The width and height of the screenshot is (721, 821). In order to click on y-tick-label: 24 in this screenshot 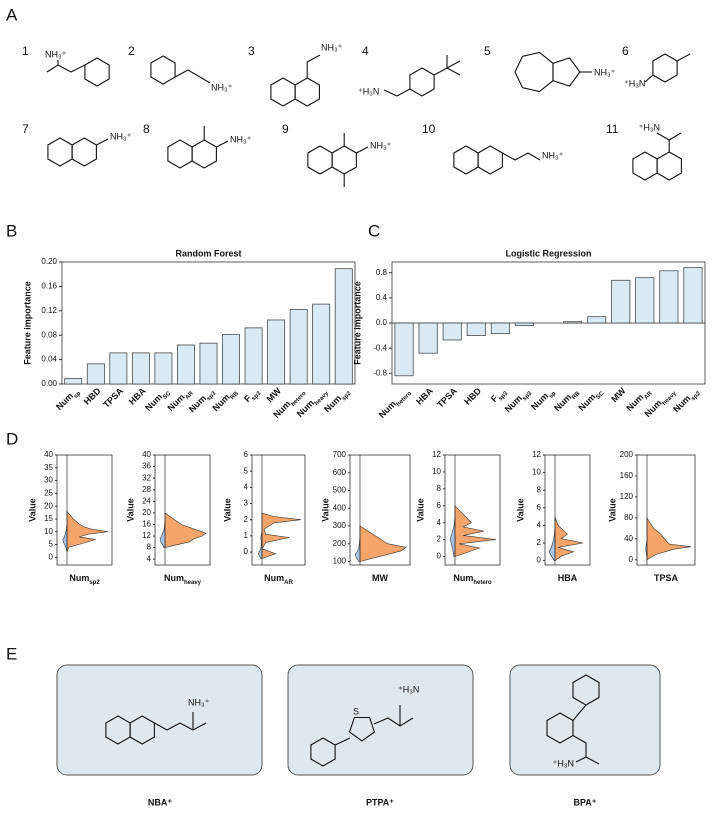, I will do `click(146, 500)`.